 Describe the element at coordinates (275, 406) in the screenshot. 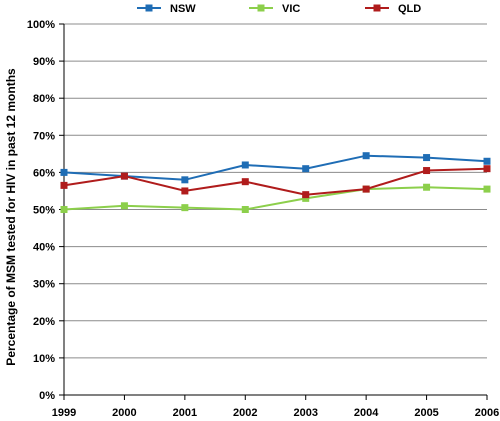

I see `x-axis: 1999 2000 2001 2002 2003 2004 2005 2006` at that location.